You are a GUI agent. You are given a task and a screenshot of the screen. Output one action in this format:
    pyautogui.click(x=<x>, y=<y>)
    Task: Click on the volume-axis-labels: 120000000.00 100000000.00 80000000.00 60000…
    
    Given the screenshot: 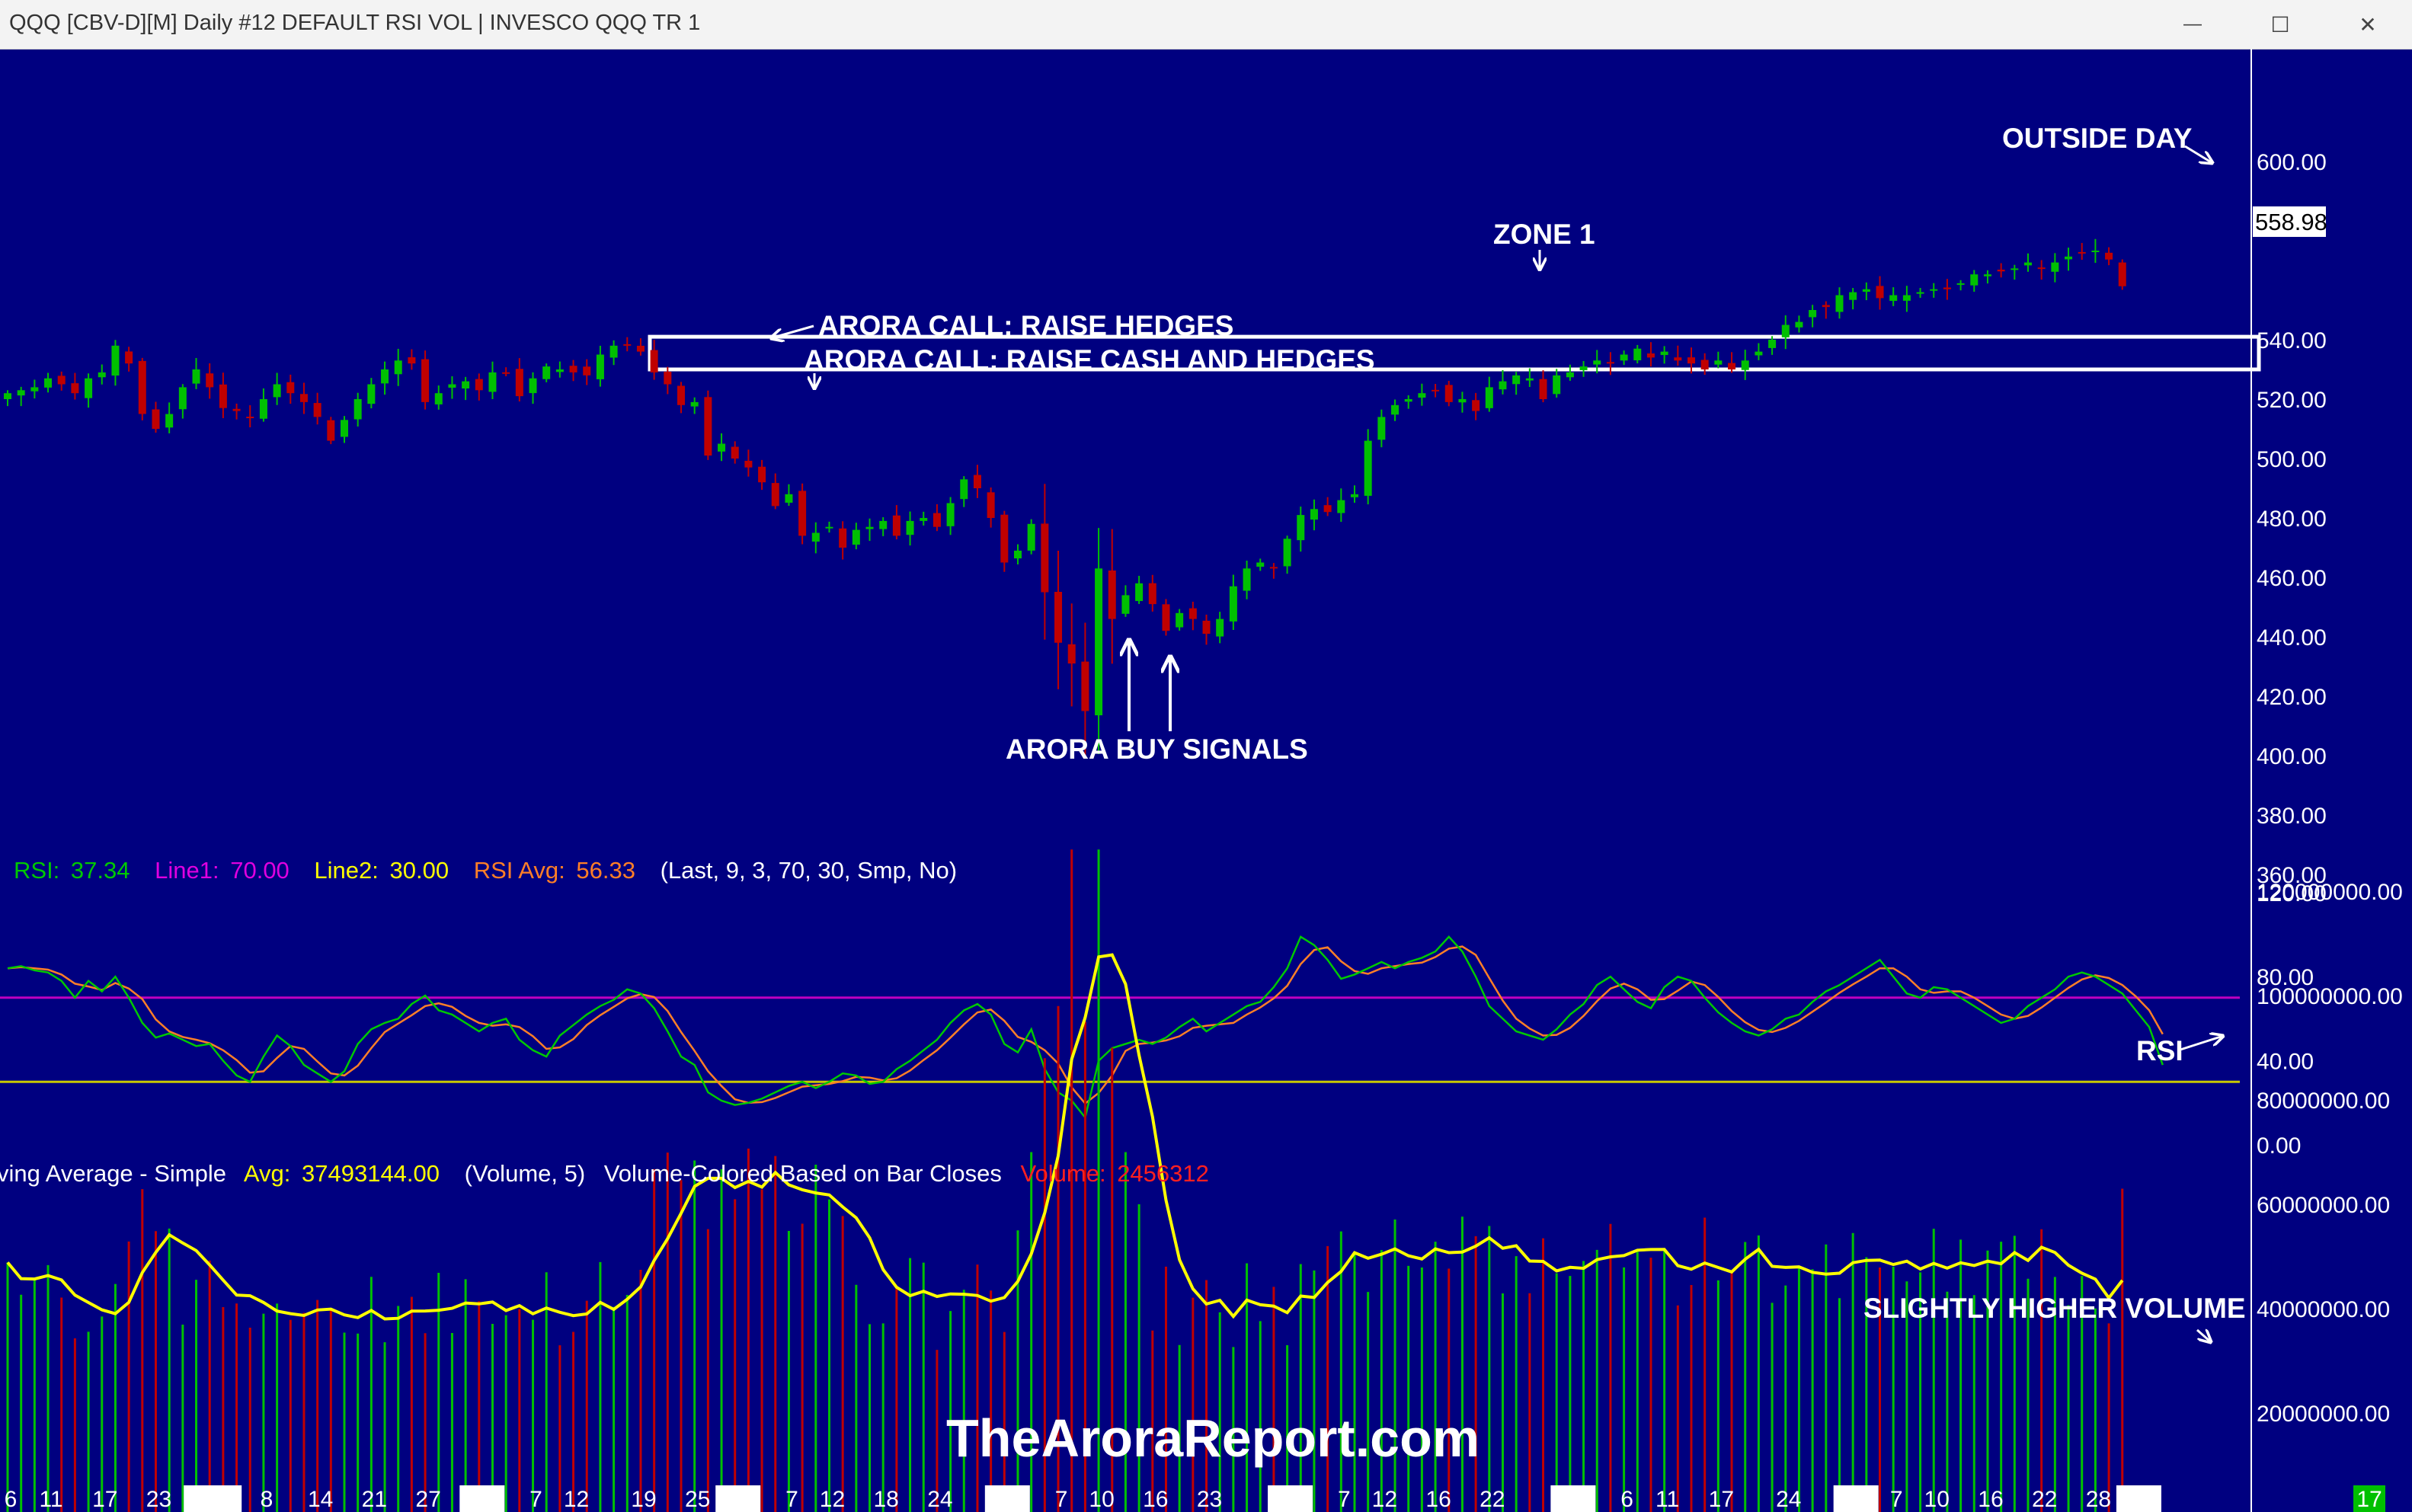 What is the action you would take?
    pyautogui.click(x=2330, y=1153)
    